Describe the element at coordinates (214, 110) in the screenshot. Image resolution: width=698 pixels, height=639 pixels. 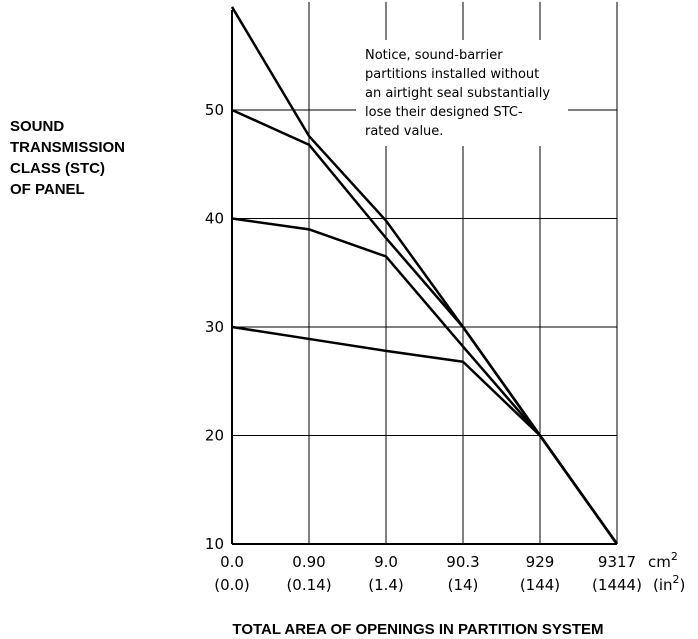
I see `y-tick-label: 50` at that location.